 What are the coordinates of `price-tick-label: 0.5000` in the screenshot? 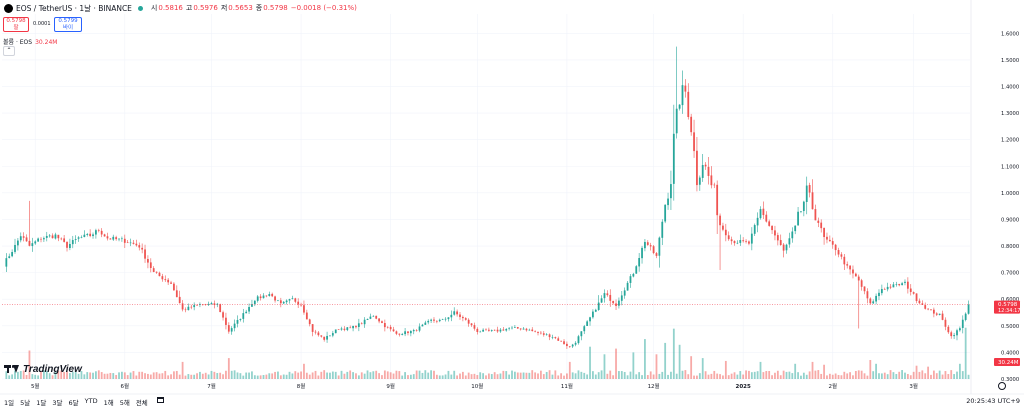 It's located at (1010, 327).